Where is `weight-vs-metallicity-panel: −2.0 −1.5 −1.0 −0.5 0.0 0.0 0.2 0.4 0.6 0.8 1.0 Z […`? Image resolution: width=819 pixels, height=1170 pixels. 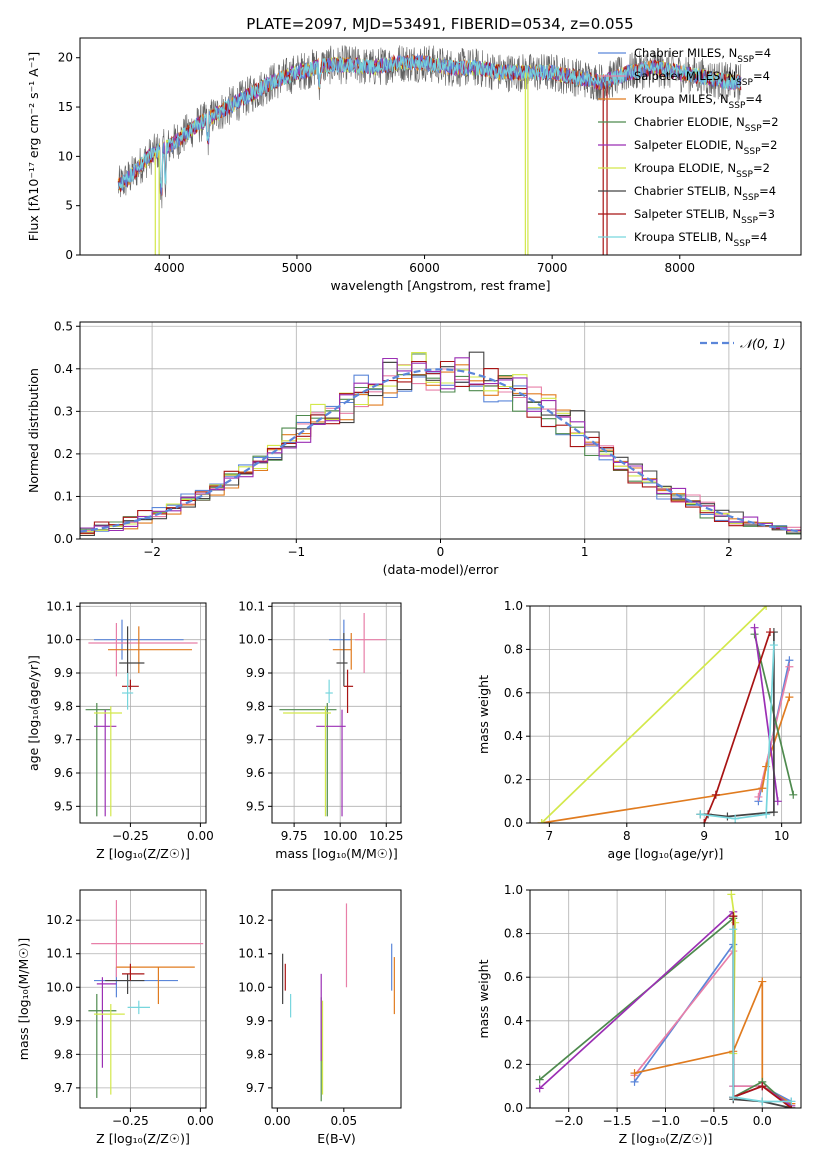 weight-vs-metallicity-panel: −2.0 −1.5 −1.0 −0.5 0.0 0.0 0.2 0.4 0.6 0.8 1.0 Z [… is located at coordinates (639, 1014).